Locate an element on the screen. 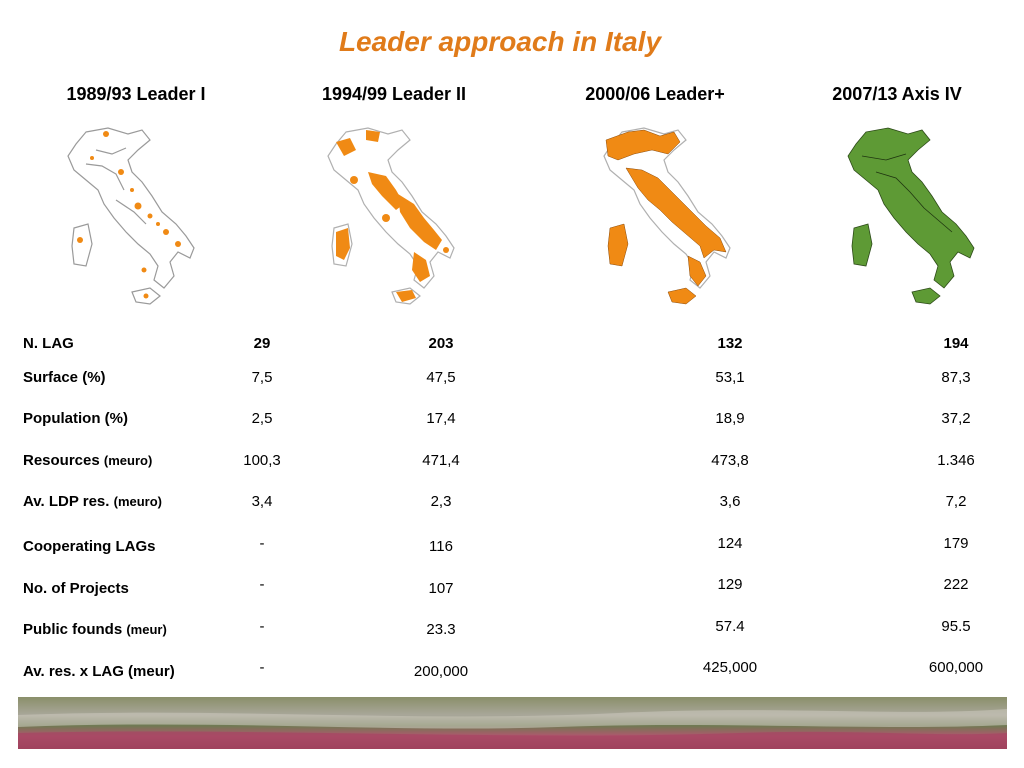  cell-resources-axis-4: 1.346 is located at coordinates (956, 460).